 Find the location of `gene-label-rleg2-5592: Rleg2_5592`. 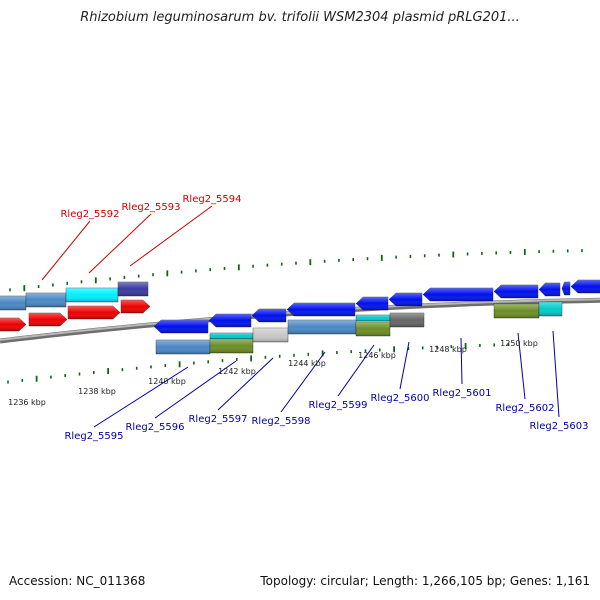

gene-label-rleg2-5592: Rleg2_5592 is located at coordinates (89, 214).